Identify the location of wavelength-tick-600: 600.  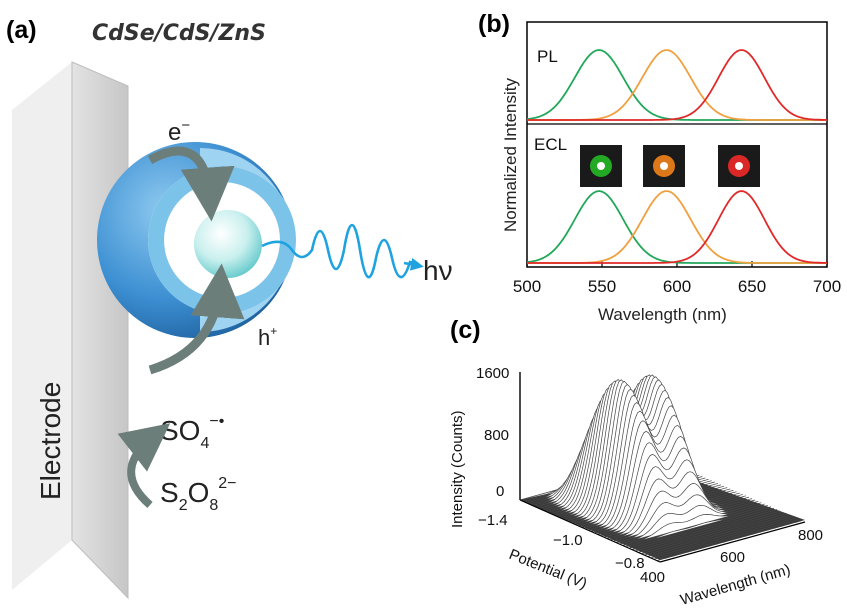
(732, 557).